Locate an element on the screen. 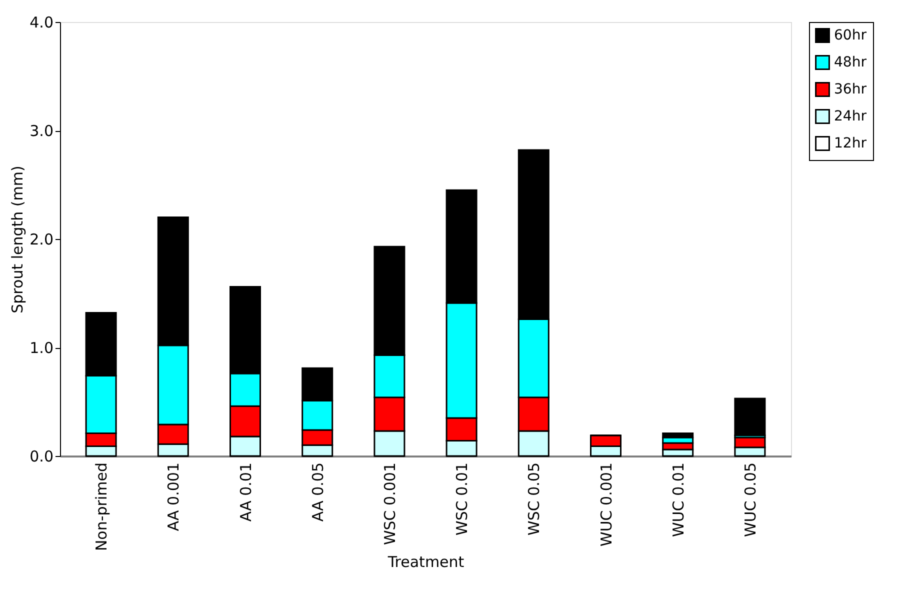  y-tick-label: 1.0 is located at coordinates (42, 348).